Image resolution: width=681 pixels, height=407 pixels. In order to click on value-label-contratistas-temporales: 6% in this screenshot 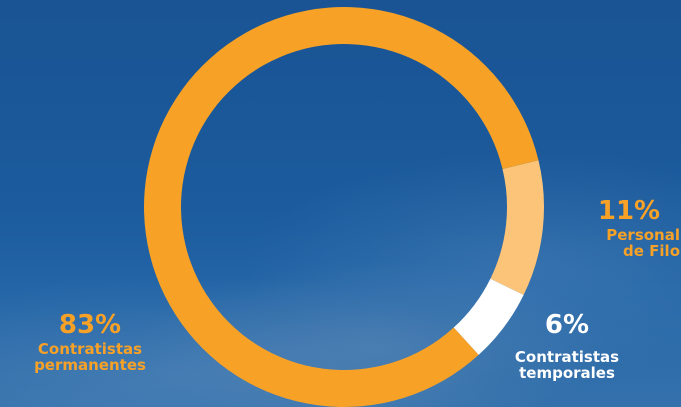, I will do `click(567, 325)`.